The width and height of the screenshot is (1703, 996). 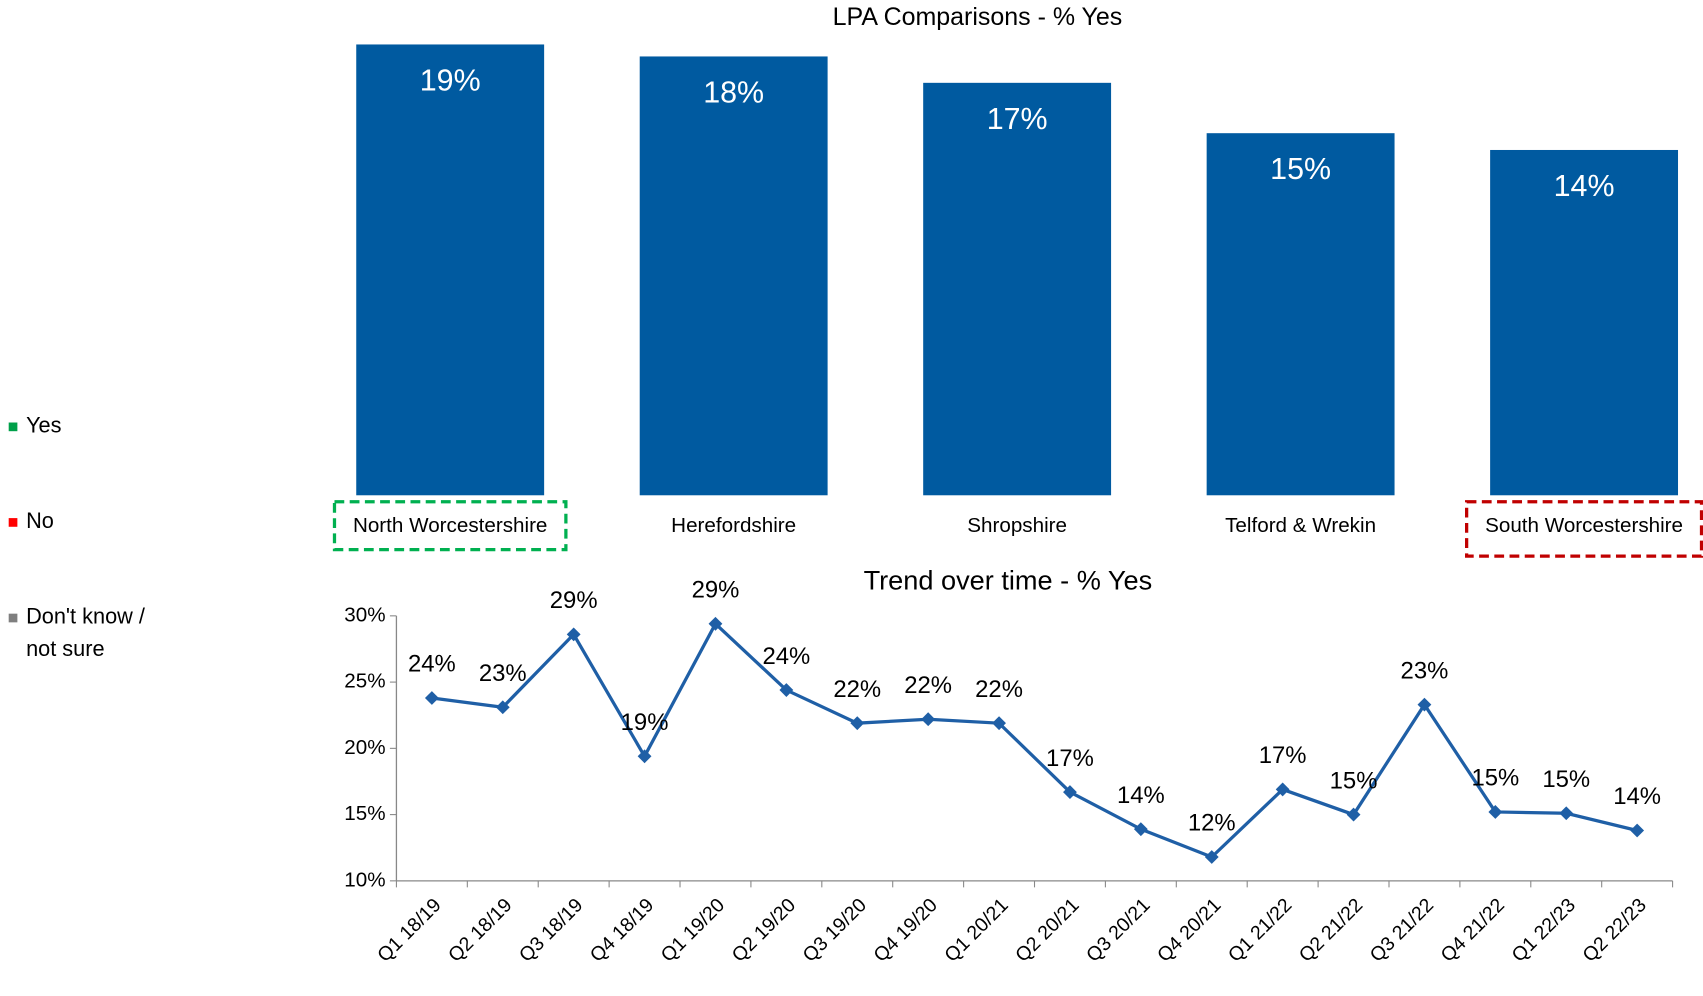 What do you see at coordinates (622, 930) in the screenshot?
I see `x-tick-label: Q4 18/19` at bounding box center [622, 930].